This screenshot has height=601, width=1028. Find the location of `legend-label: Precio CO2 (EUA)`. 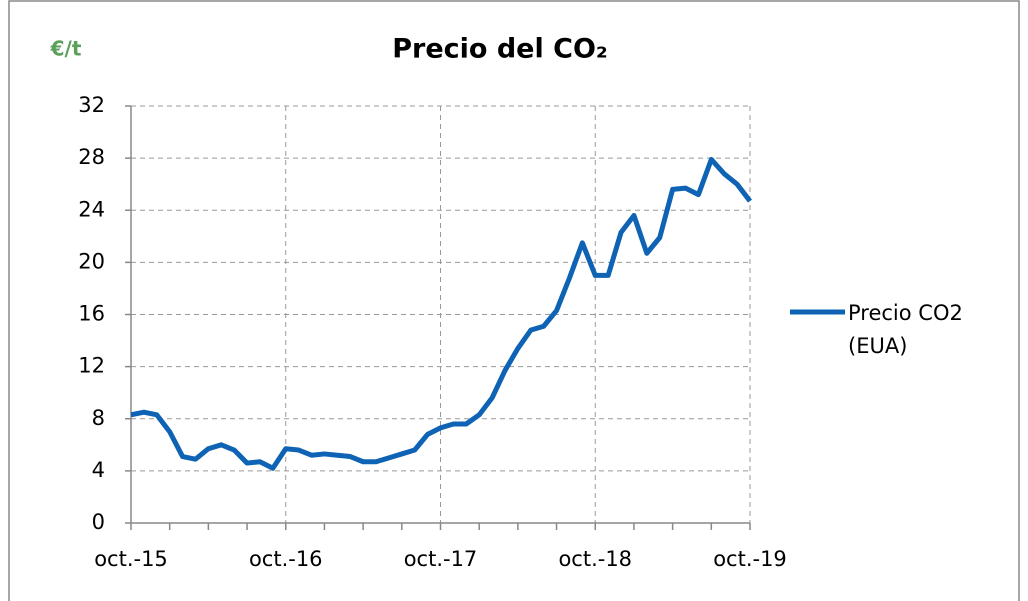

legend-label: Precio CO2 (EUA) is located at coordinates (905, 329).